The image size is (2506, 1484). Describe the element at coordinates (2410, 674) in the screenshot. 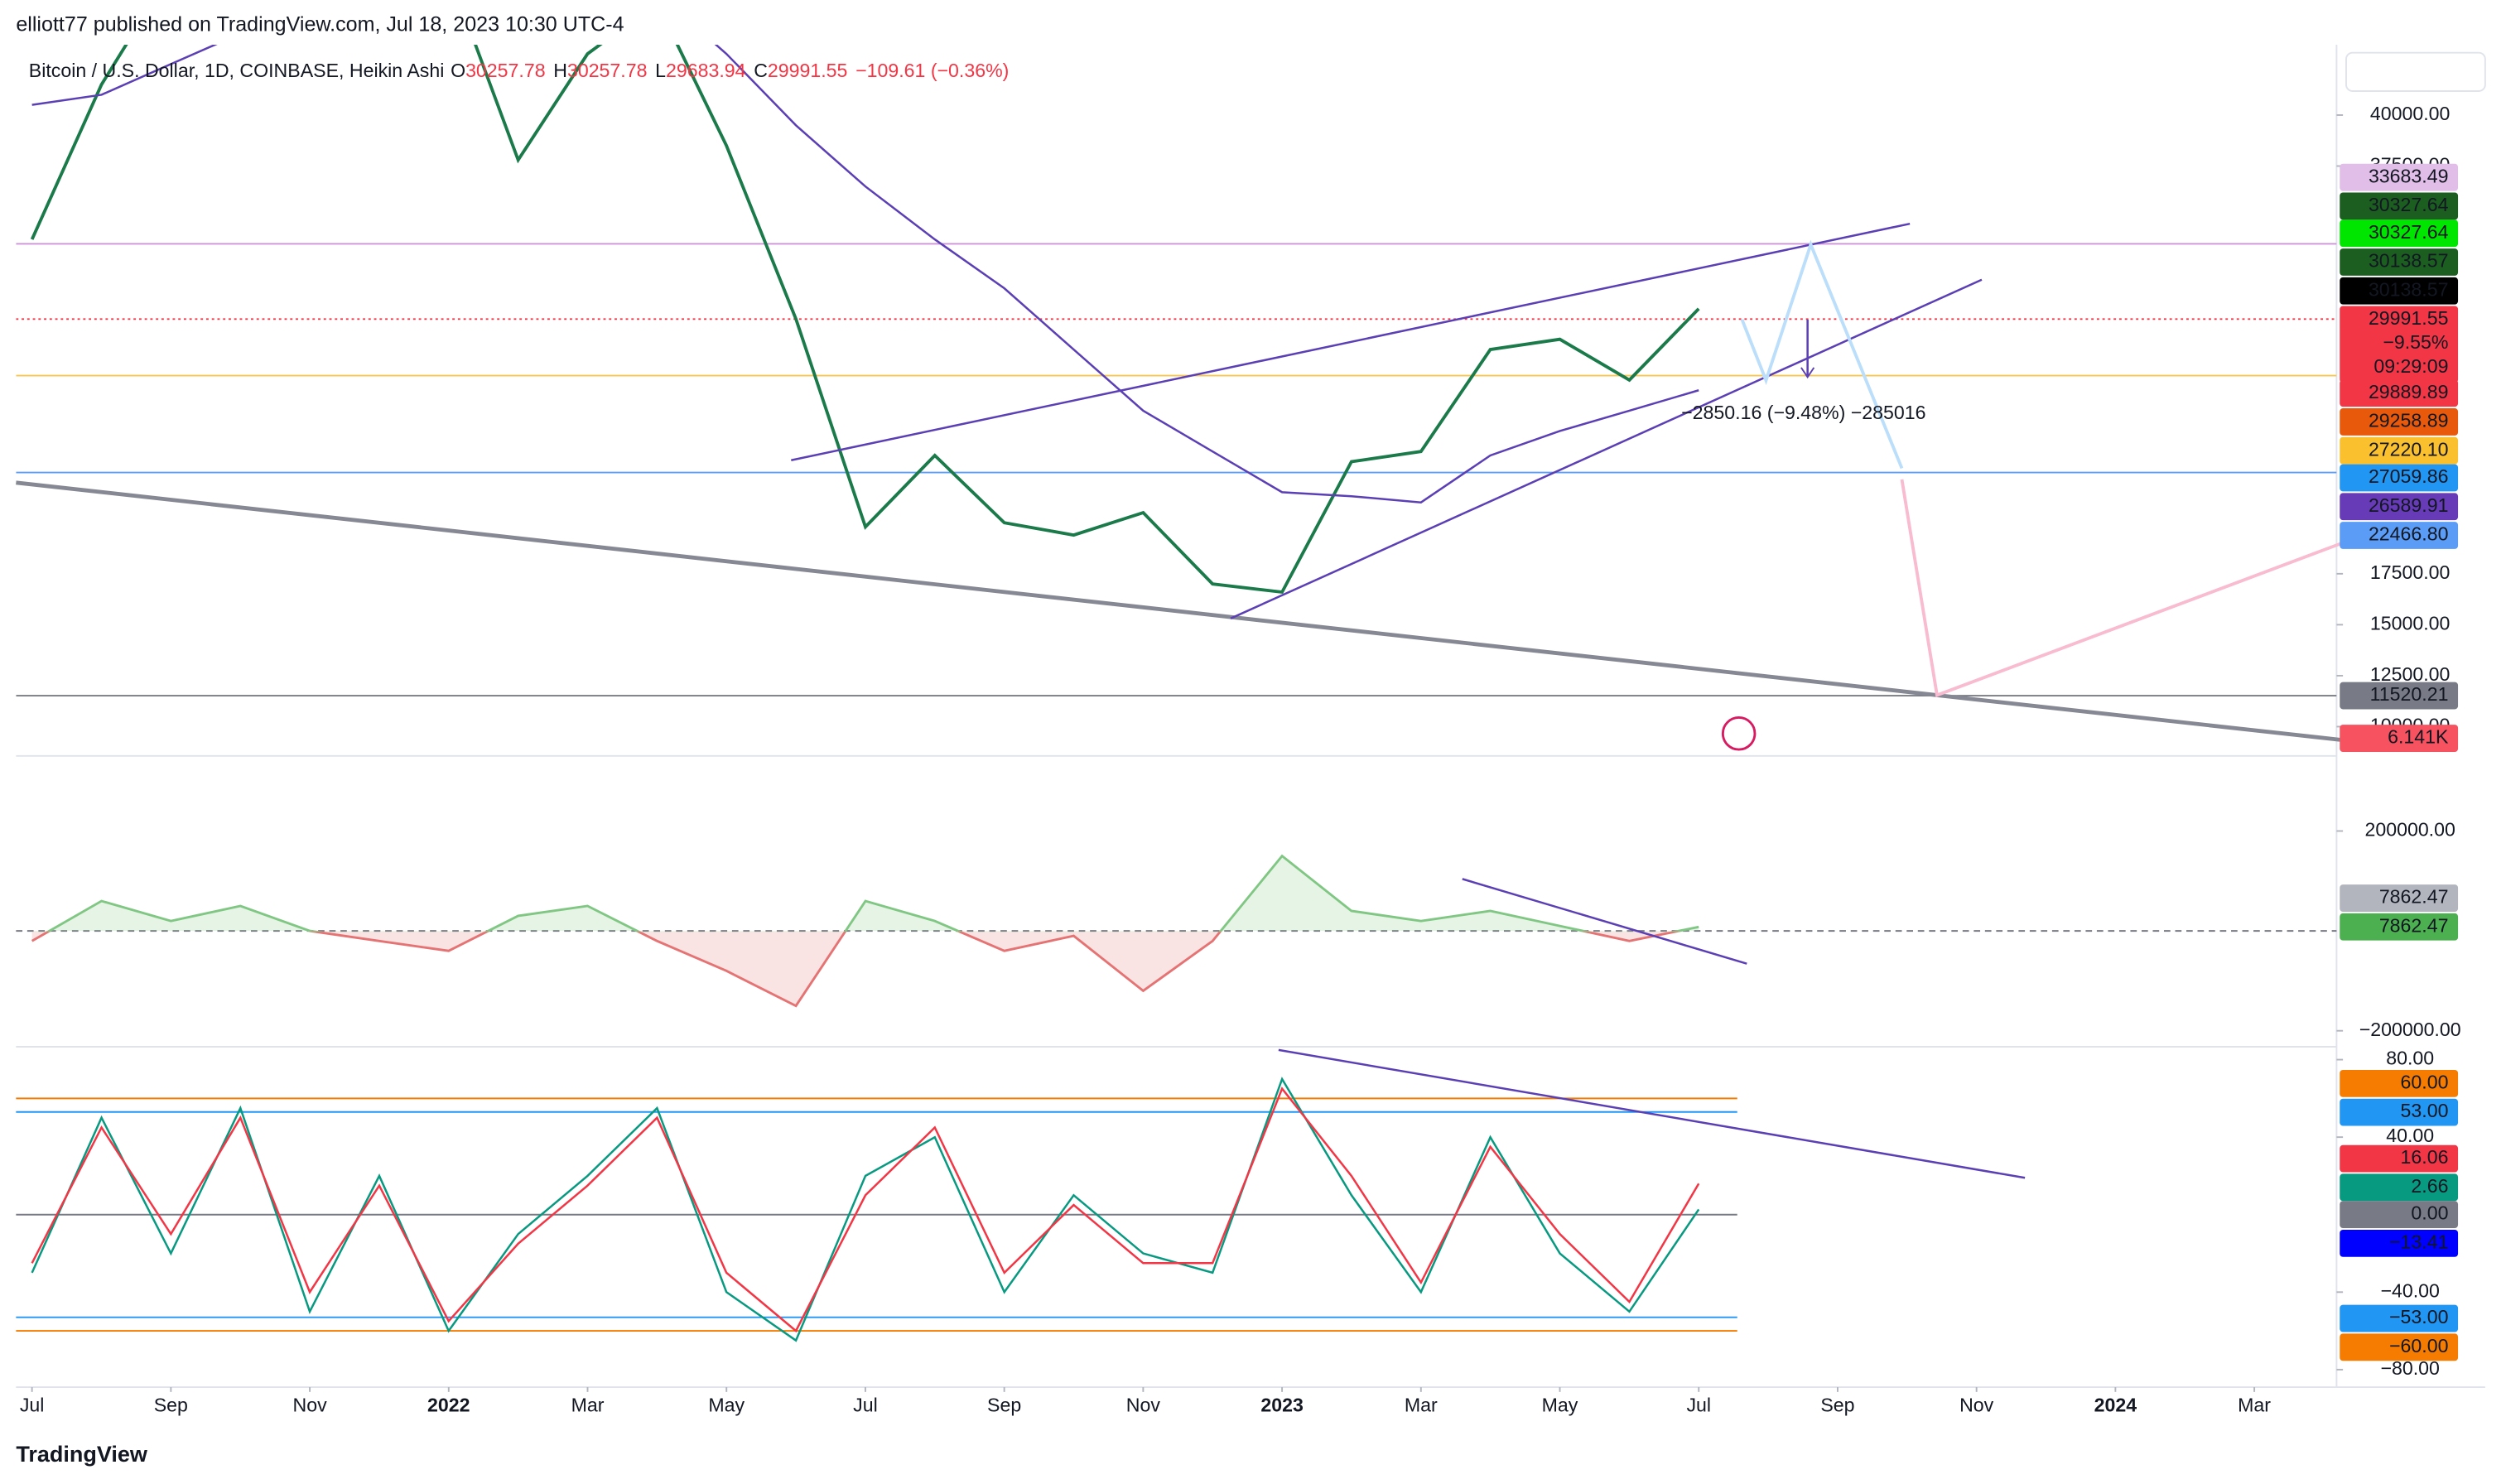

I see `y-tick-label: 12500.00` at that location.